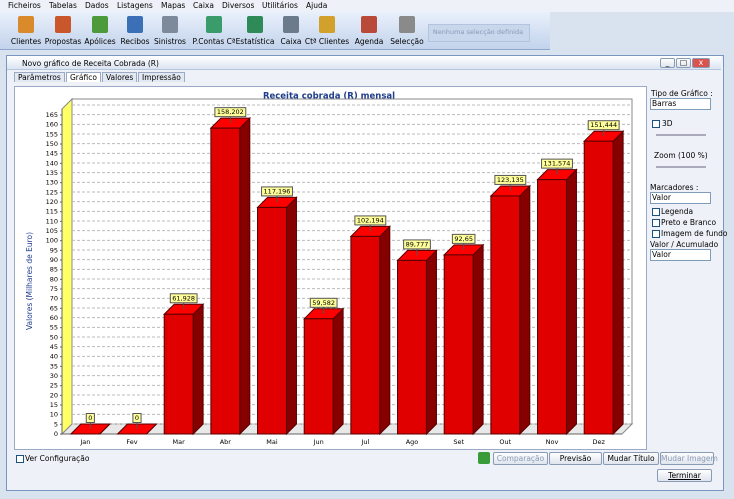  Describe the element at coordinates (52, 125) in the screenshot. I see `y-tick-label: 160` at that location.